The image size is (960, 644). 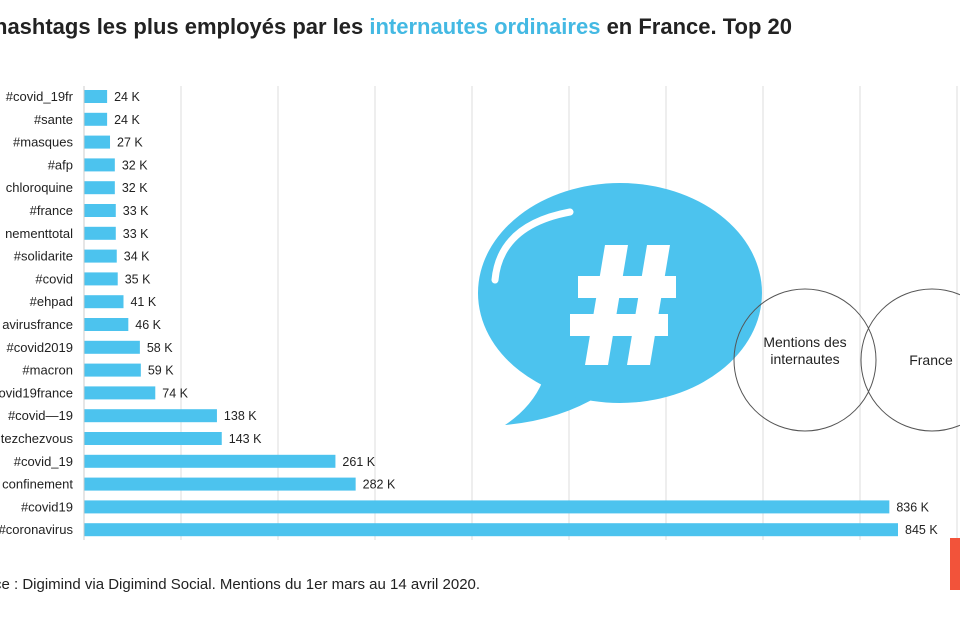 I want to click on category-label: #ehpad, so click(x=51, y=301).